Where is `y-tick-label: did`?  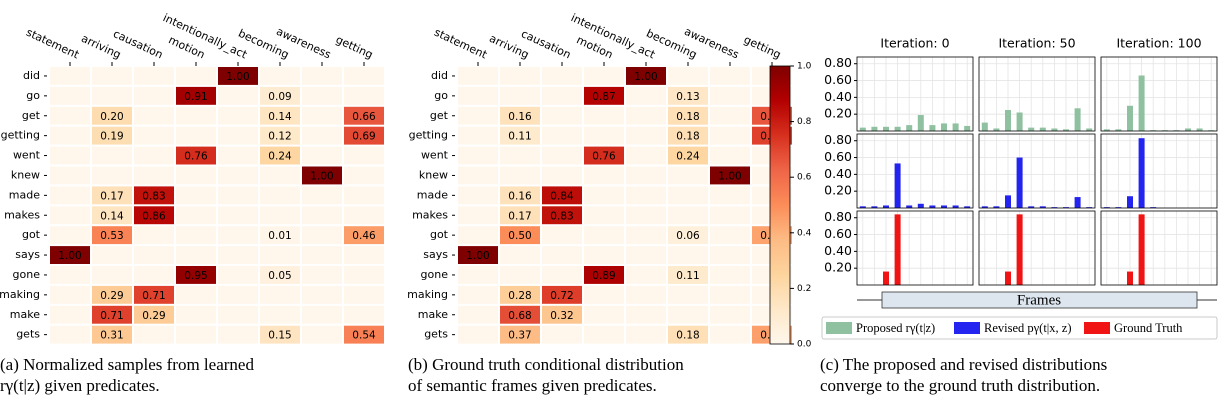
y-tick-label: did is located at coordinates (439, 75).